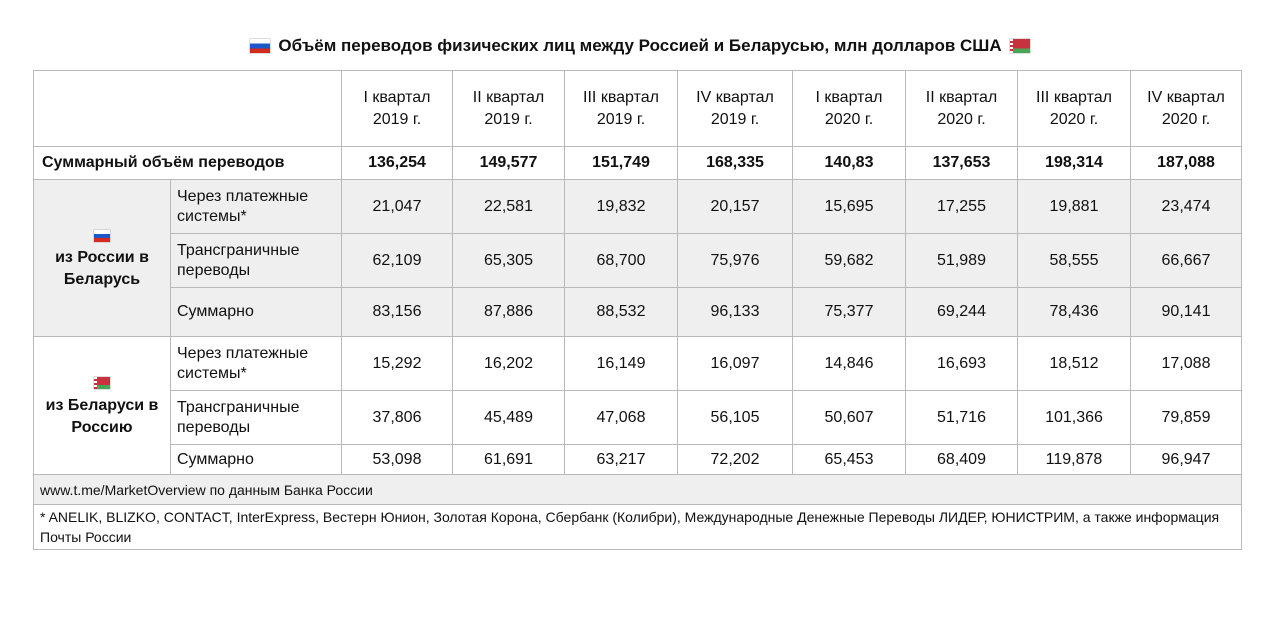 The width and height of the screenshot is (1280, 627). What do you see at coordinates (621, 417) in the screenshot?
I see `value-cell: 47,068` at bounding box center [621, 417].